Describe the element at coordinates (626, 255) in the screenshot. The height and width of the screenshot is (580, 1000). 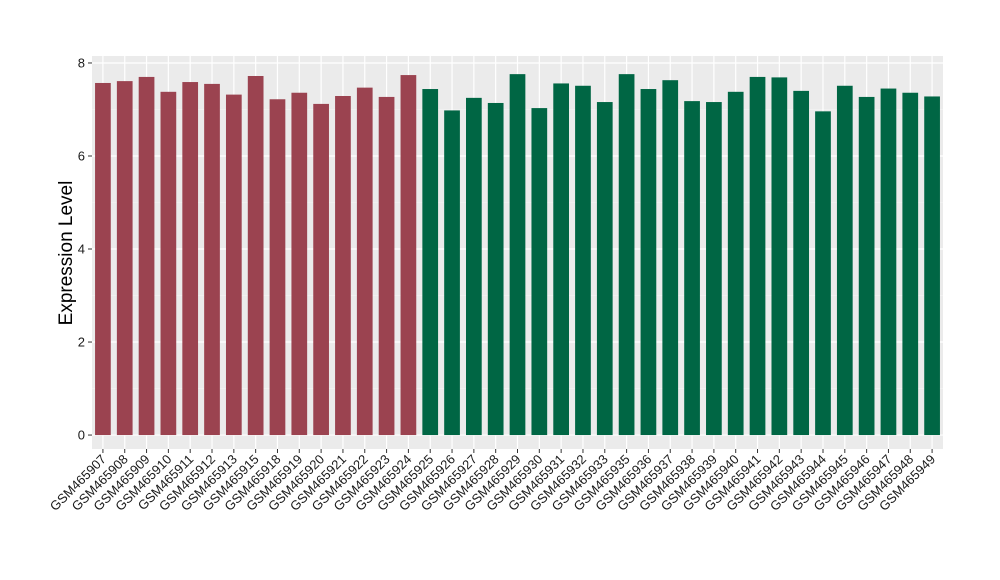
I see `bar-GSM465935` at that location.